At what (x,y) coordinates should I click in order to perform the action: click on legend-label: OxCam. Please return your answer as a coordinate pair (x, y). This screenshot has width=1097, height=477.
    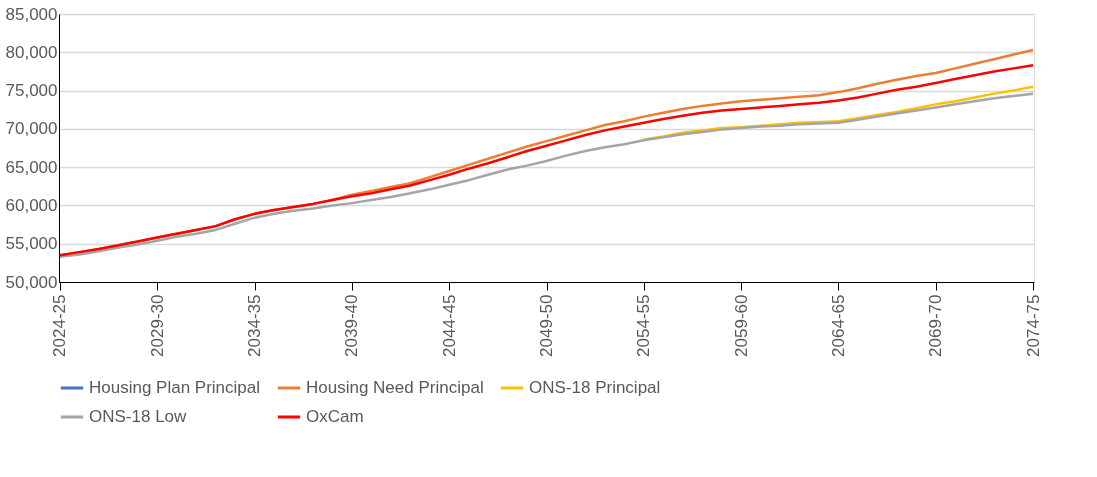
    Looking at the image, I should click on (335, 416).